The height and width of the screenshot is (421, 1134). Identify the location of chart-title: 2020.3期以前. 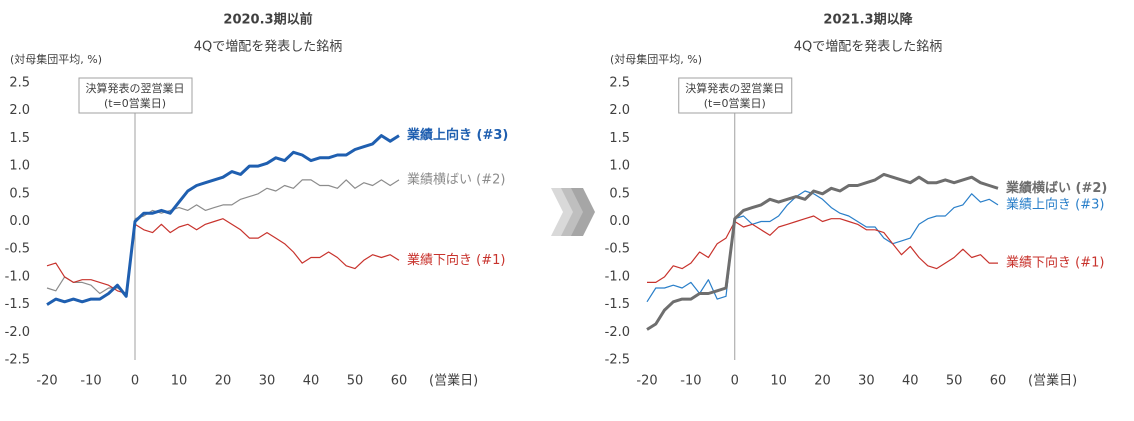
(267, 20).